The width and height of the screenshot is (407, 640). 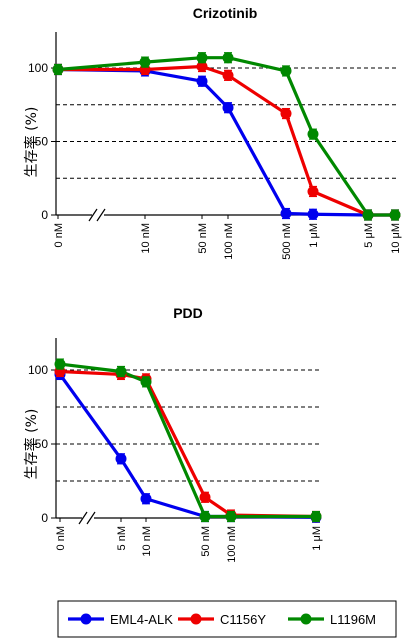 I want to click on legend: EML4-ALK C1156Y L1196M, so click(x=227, y=619).